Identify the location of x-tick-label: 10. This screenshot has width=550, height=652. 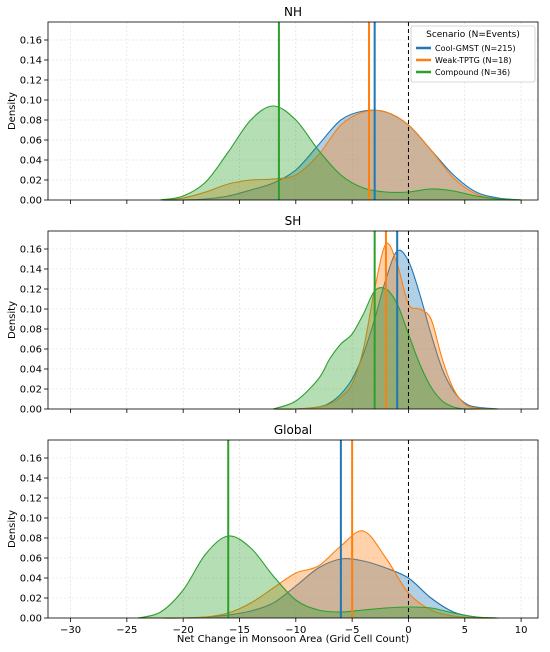
(521, 630).